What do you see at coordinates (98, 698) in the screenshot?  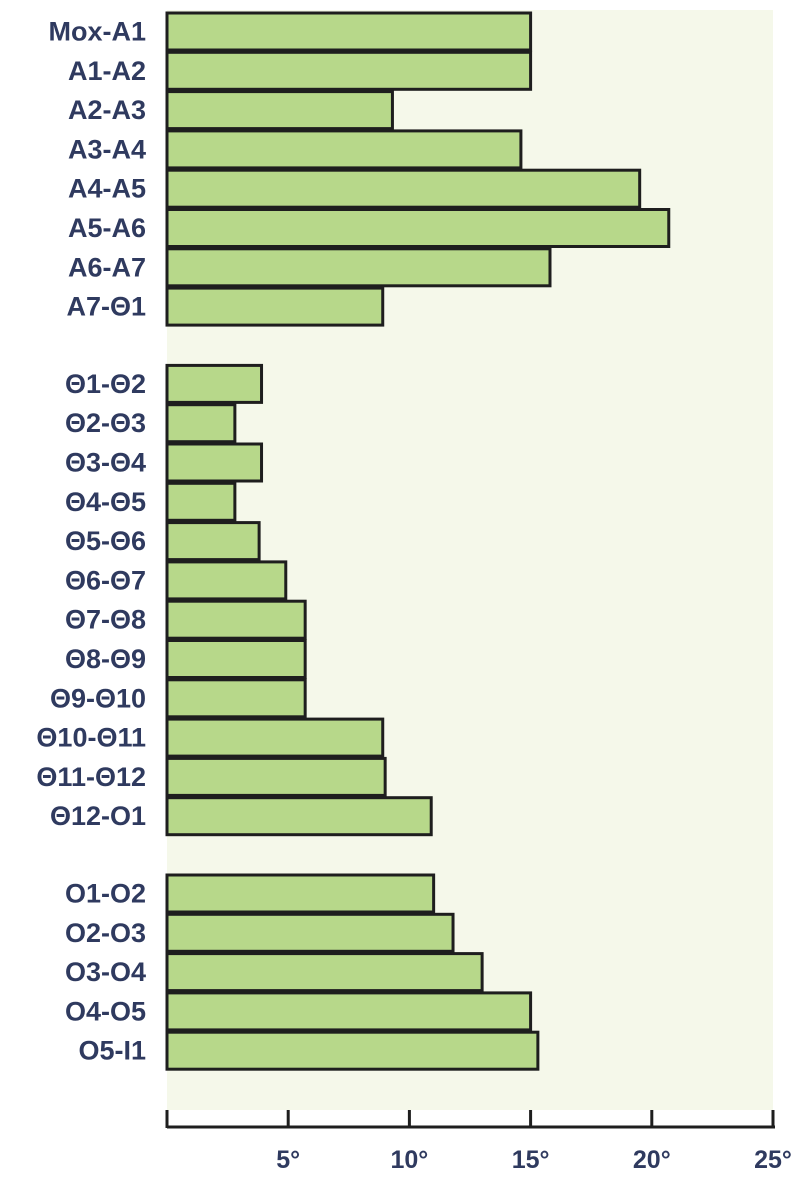 I see `category-label: Θ9-Θ10` at bounding box center [98, 698].